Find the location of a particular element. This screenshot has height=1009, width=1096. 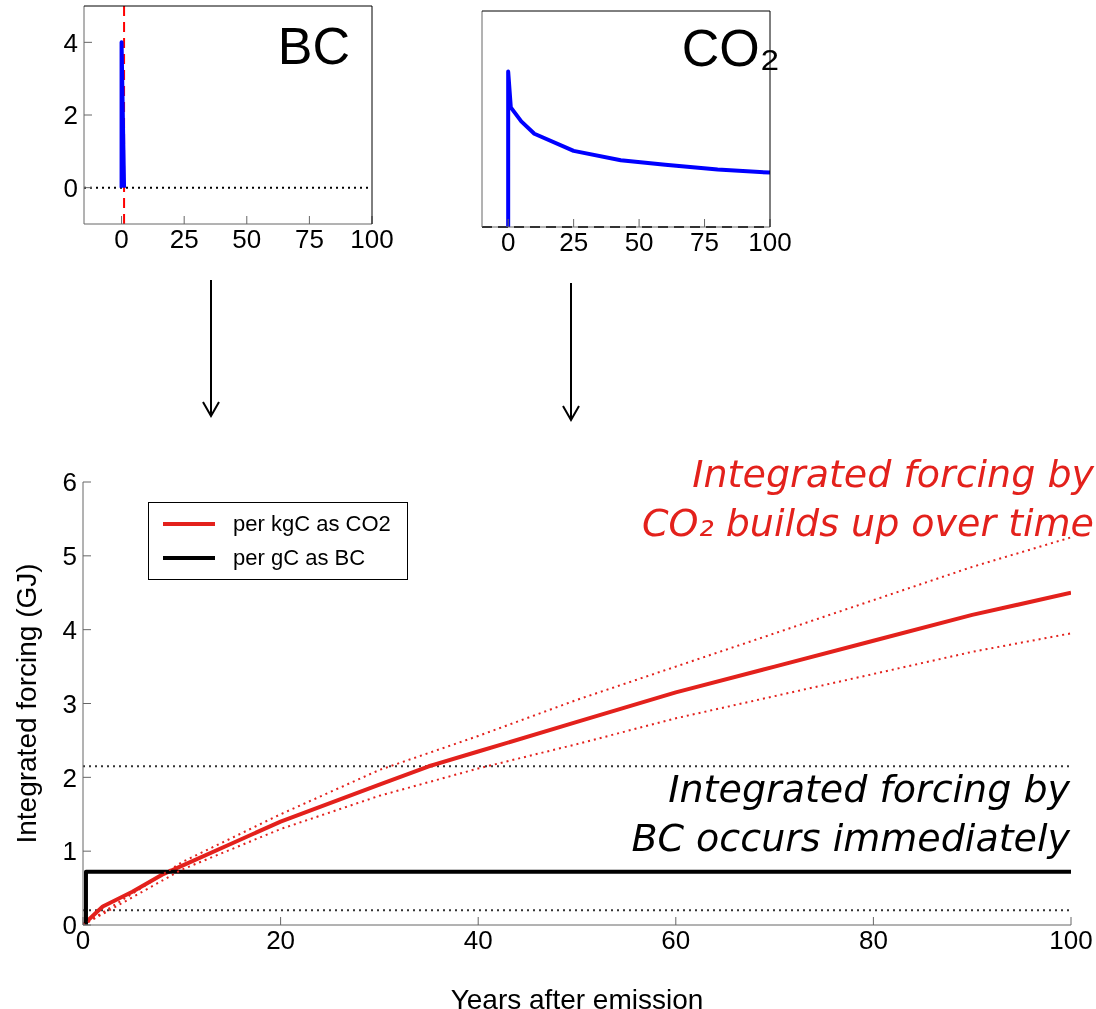

annotation: Integrated forcing by BC occurs immediately is located at coordinates (850, 814).